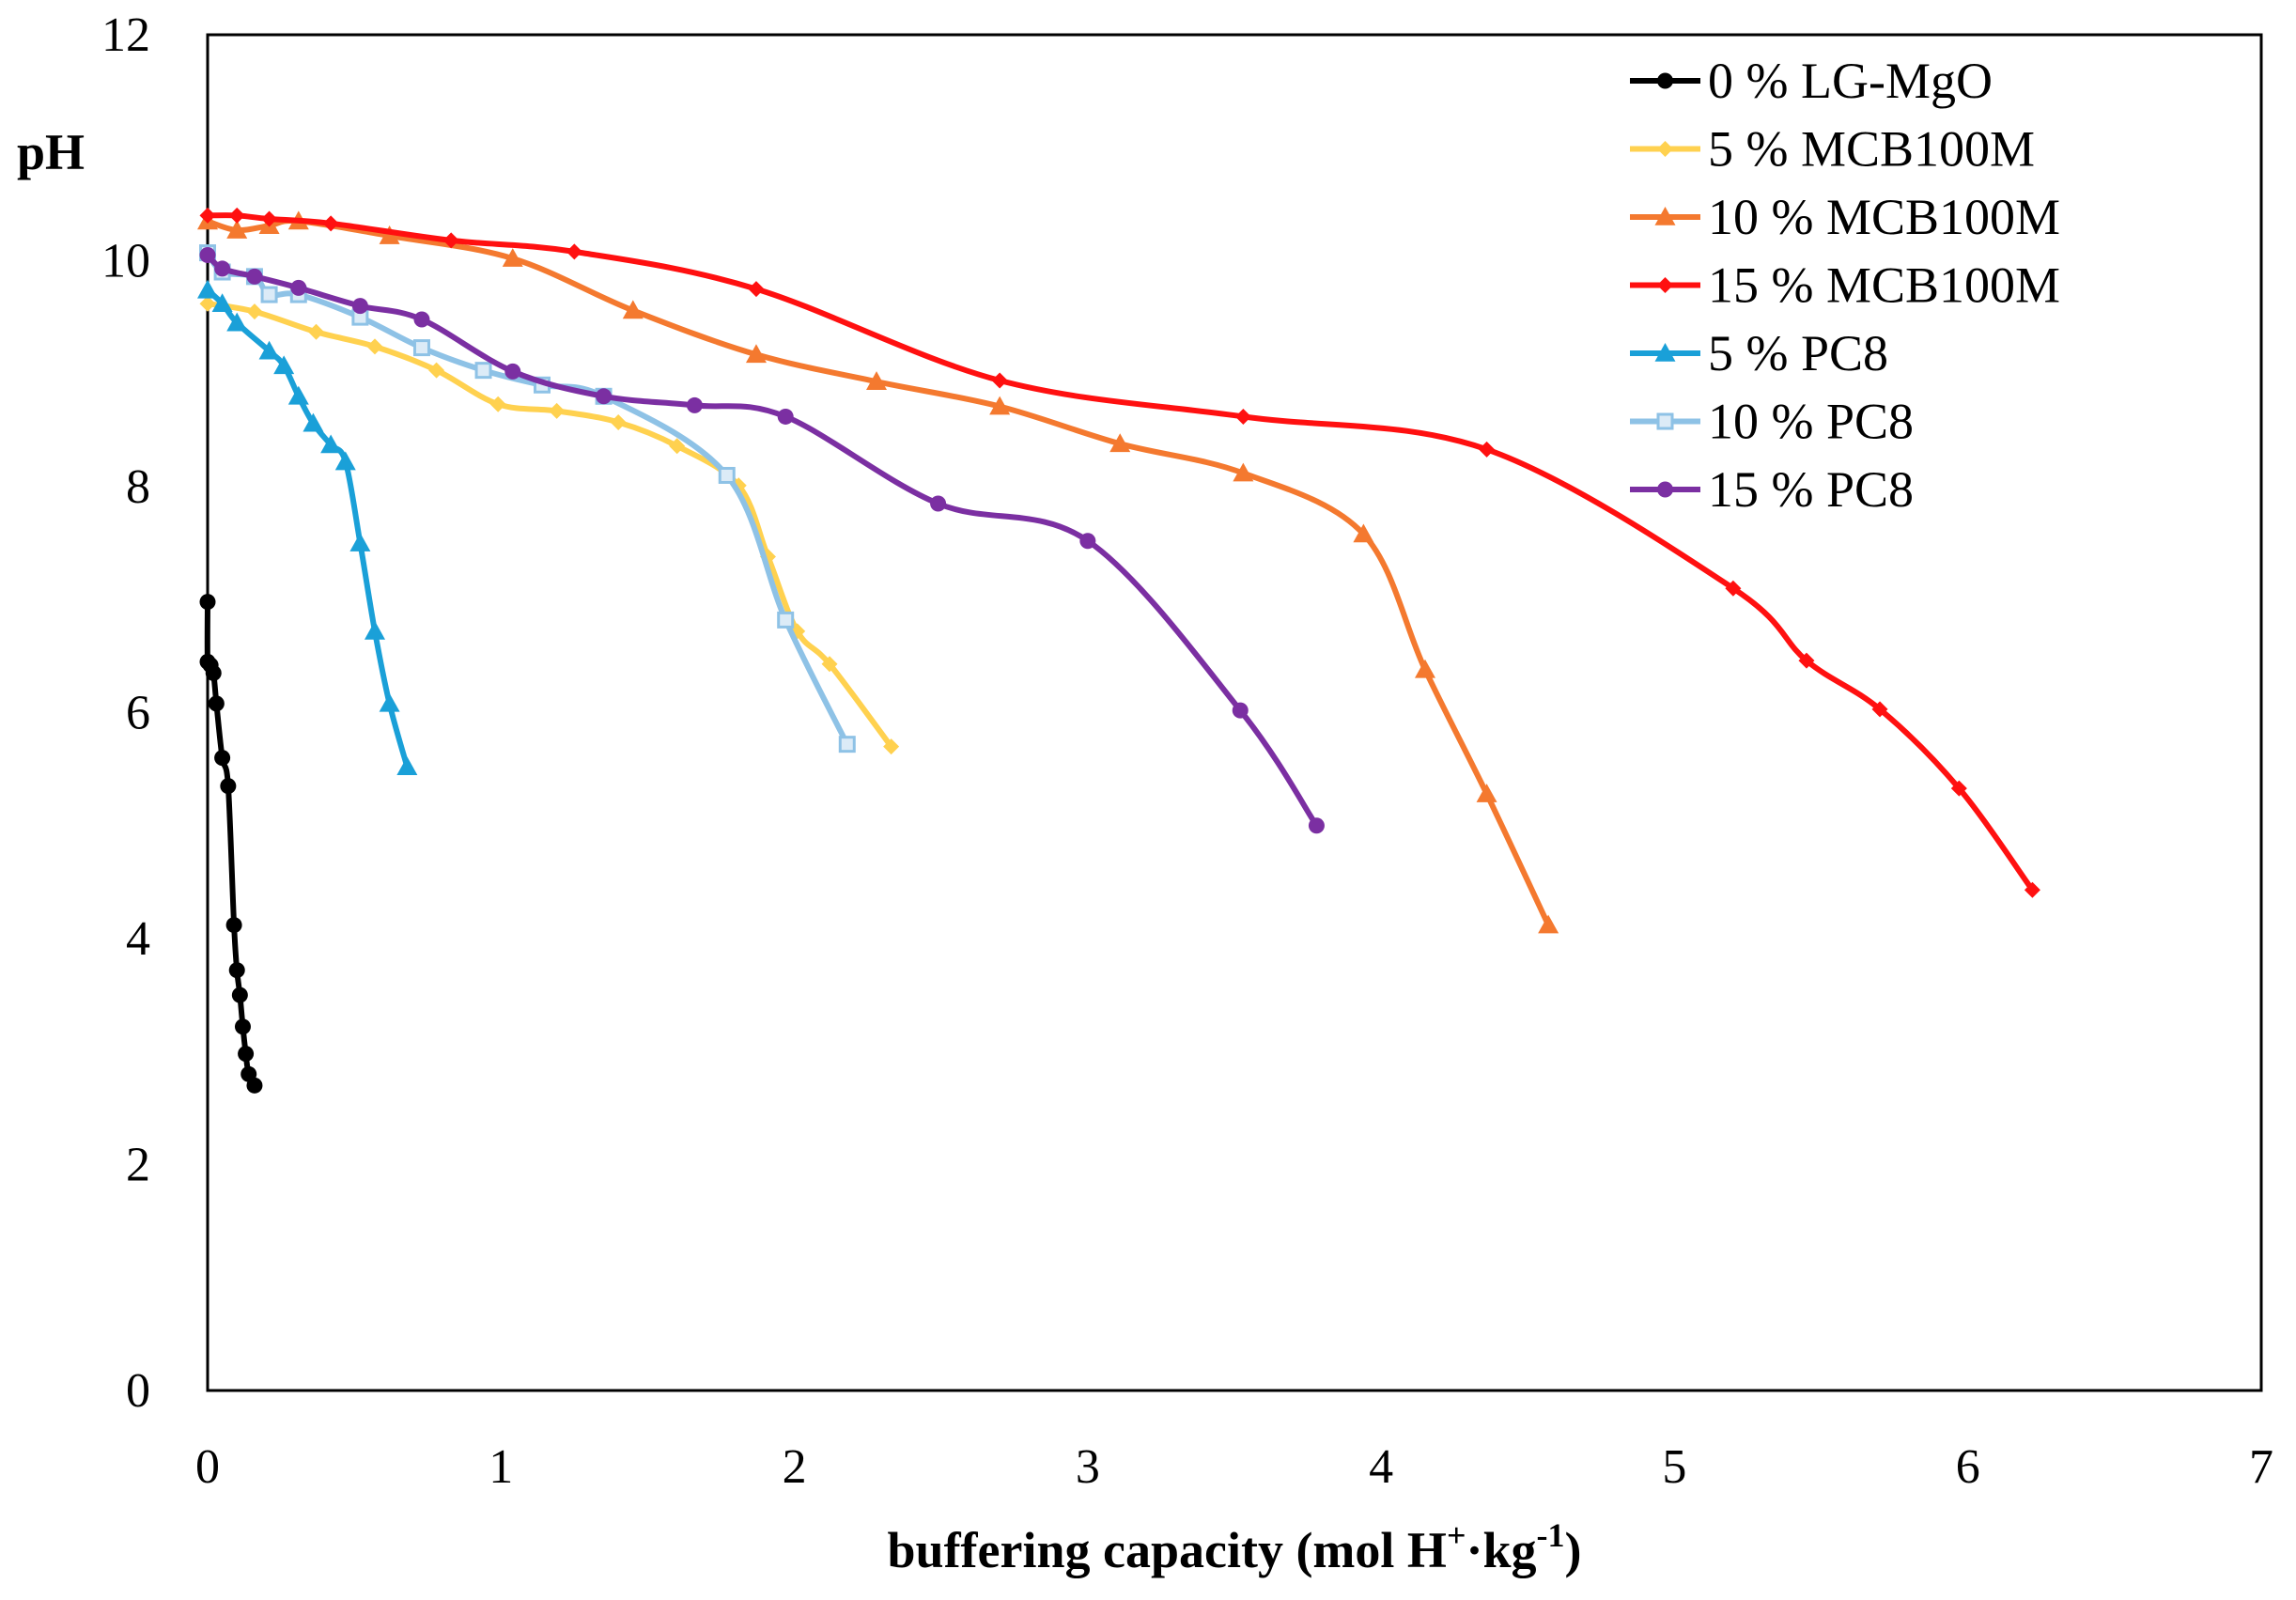 The image size is (2296, 1600). Describe the element at coordinates (1884, 286) in the screenshot. I see `legend-label: 15 % MCB100M` at that location.